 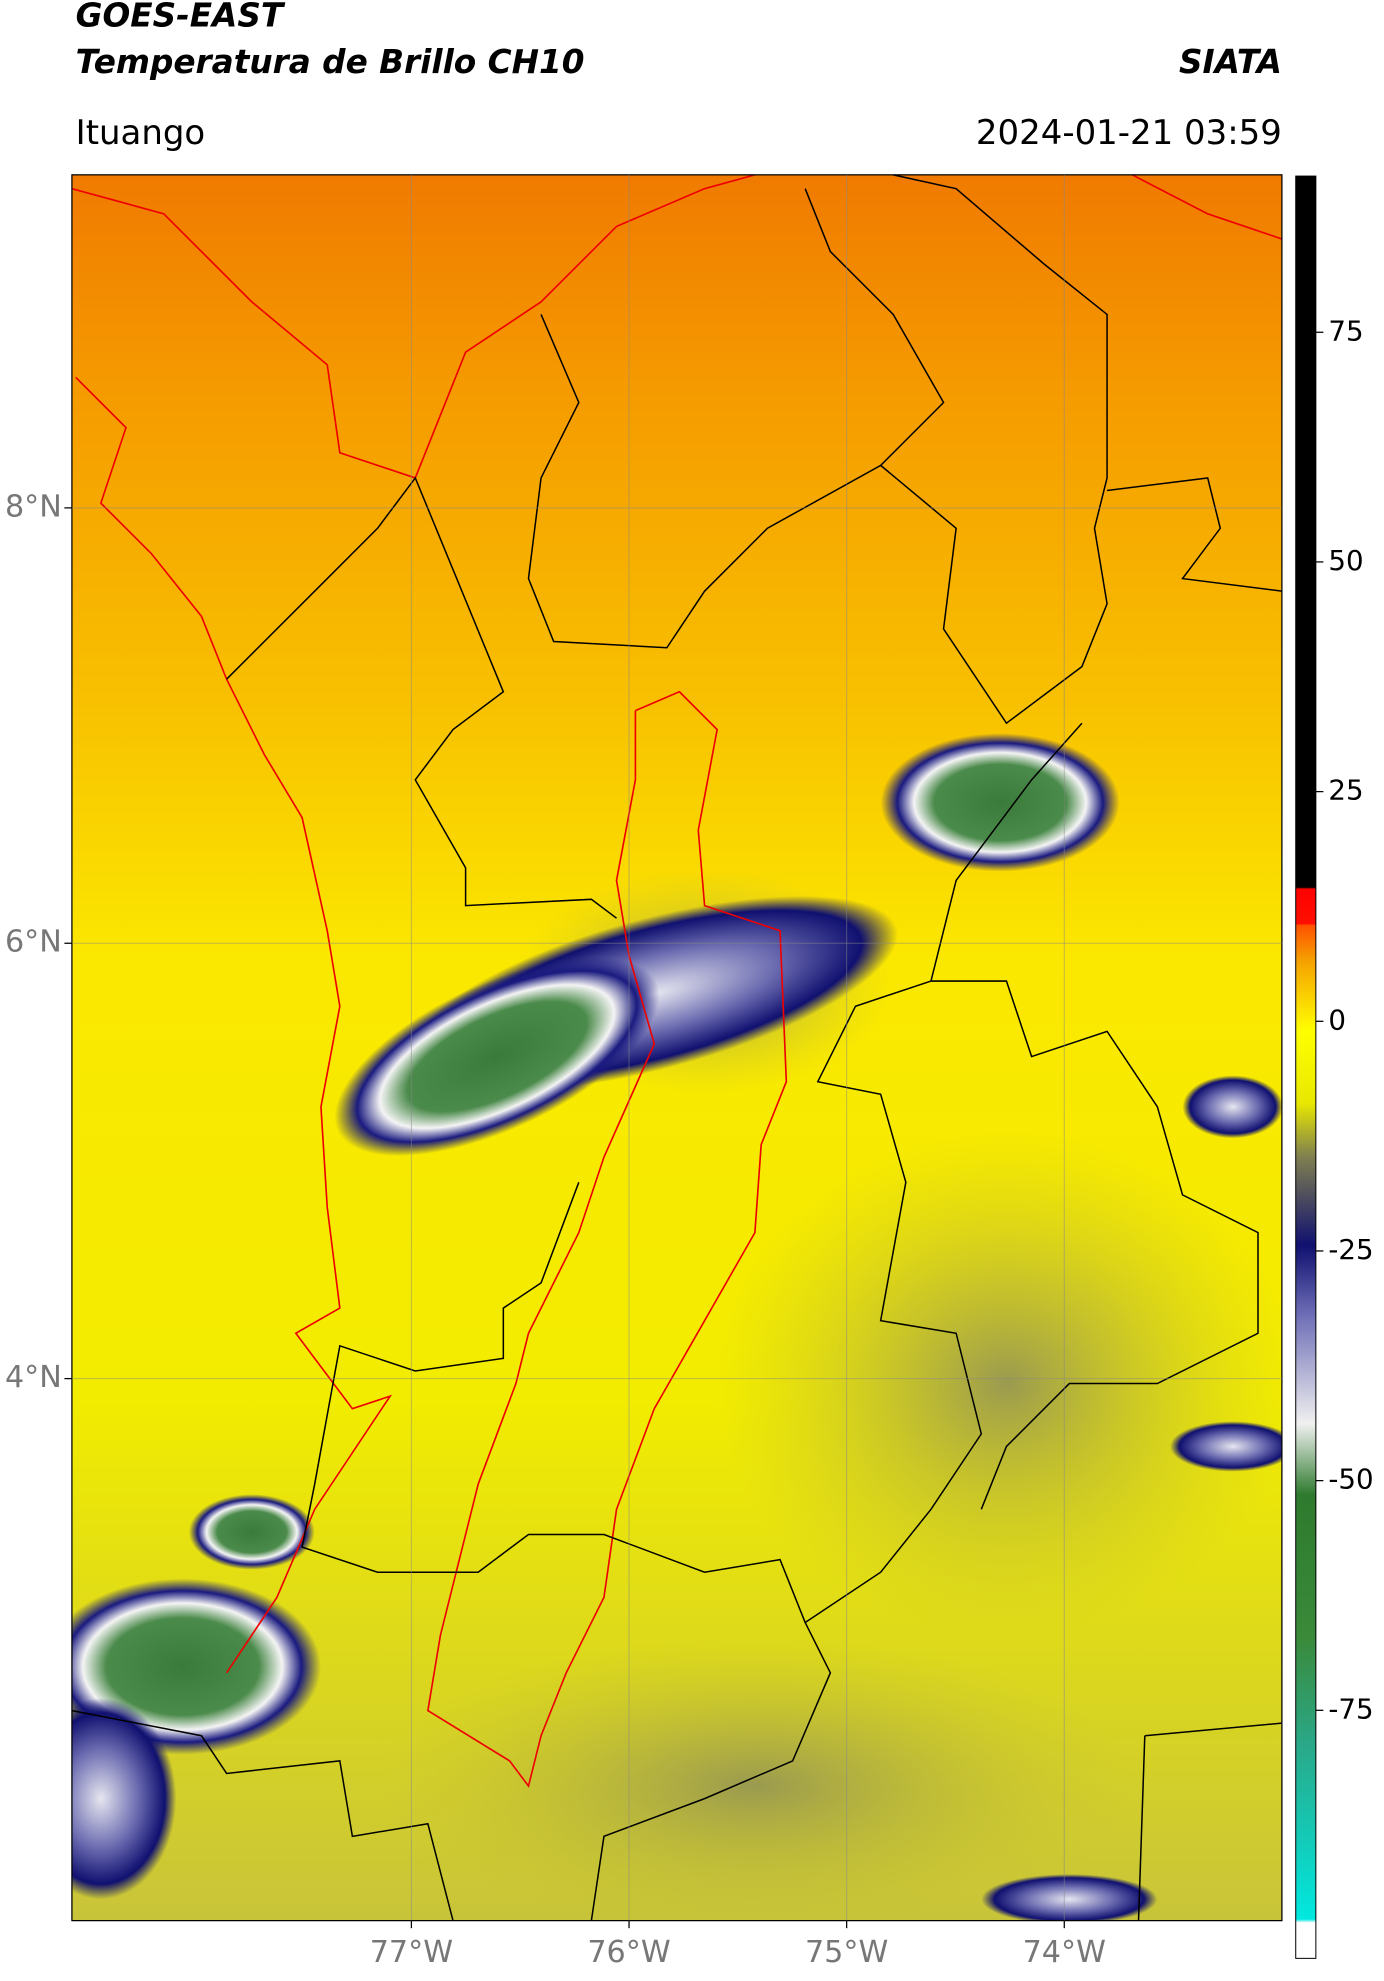 What do you see at coordinates (1350, 1479) in the screenshot?
I see `colorbar-tick-label: -50` at bounding box center [1350, 1479].